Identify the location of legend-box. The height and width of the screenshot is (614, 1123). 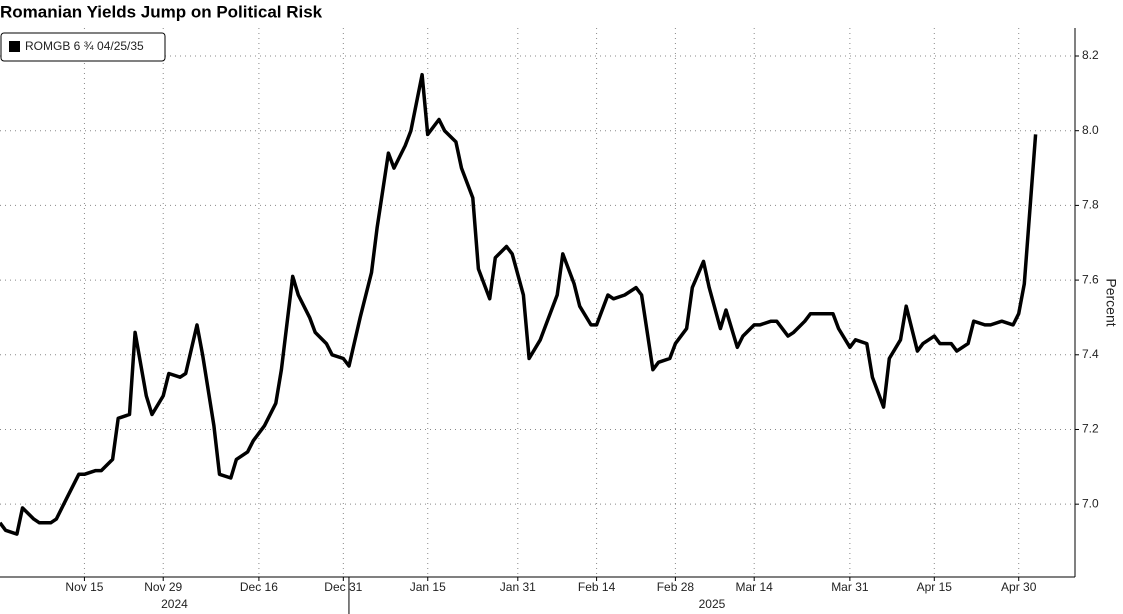
(83, 47).